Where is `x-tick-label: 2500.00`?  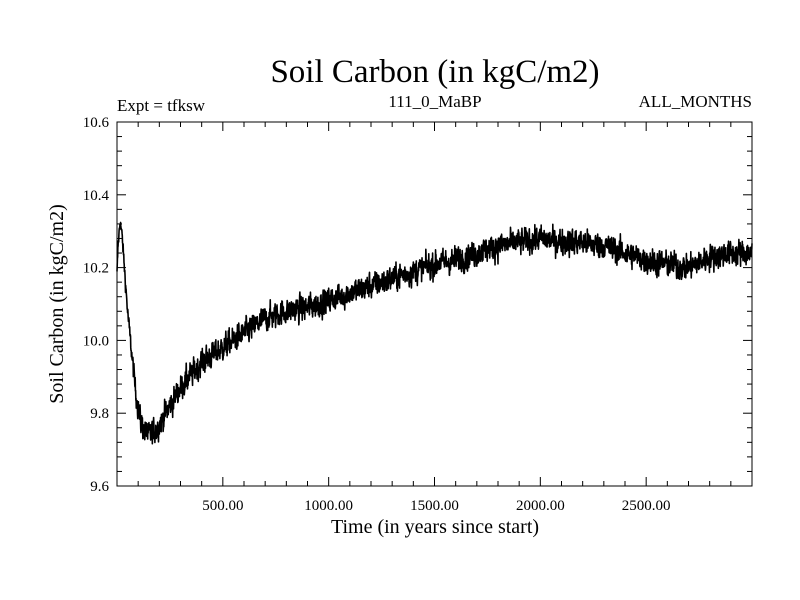
x-tick-label: 2500.00 is located at coordinates (646, 506).